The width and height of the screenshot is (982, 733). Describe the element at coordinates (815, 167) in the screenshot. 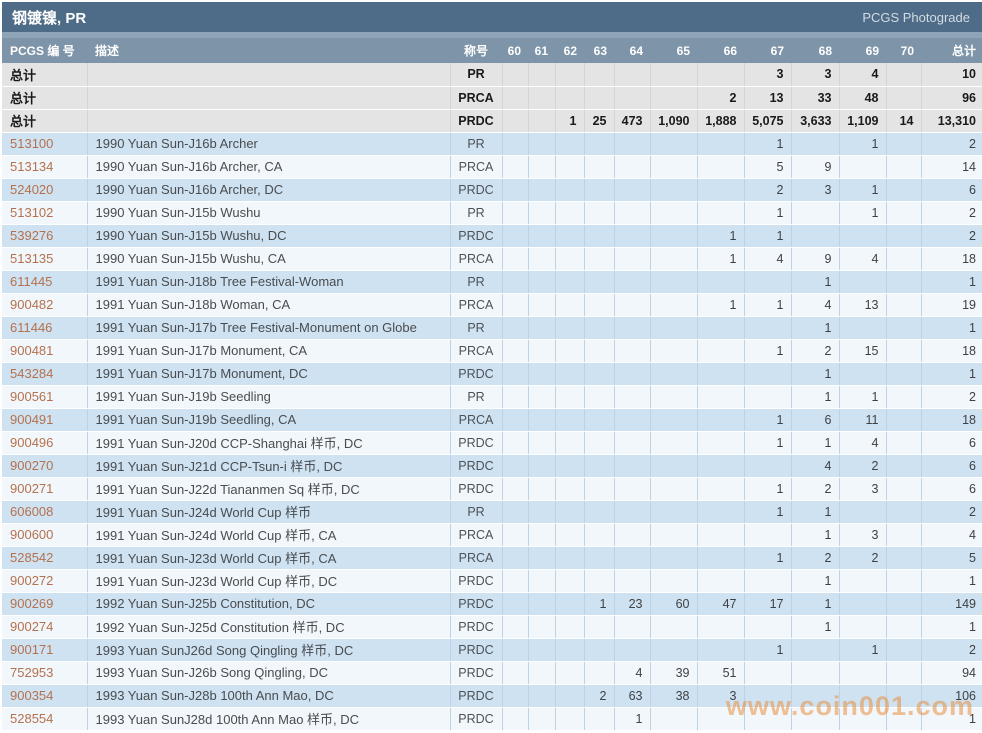

I see `grade-68-cell: 9` at that location.